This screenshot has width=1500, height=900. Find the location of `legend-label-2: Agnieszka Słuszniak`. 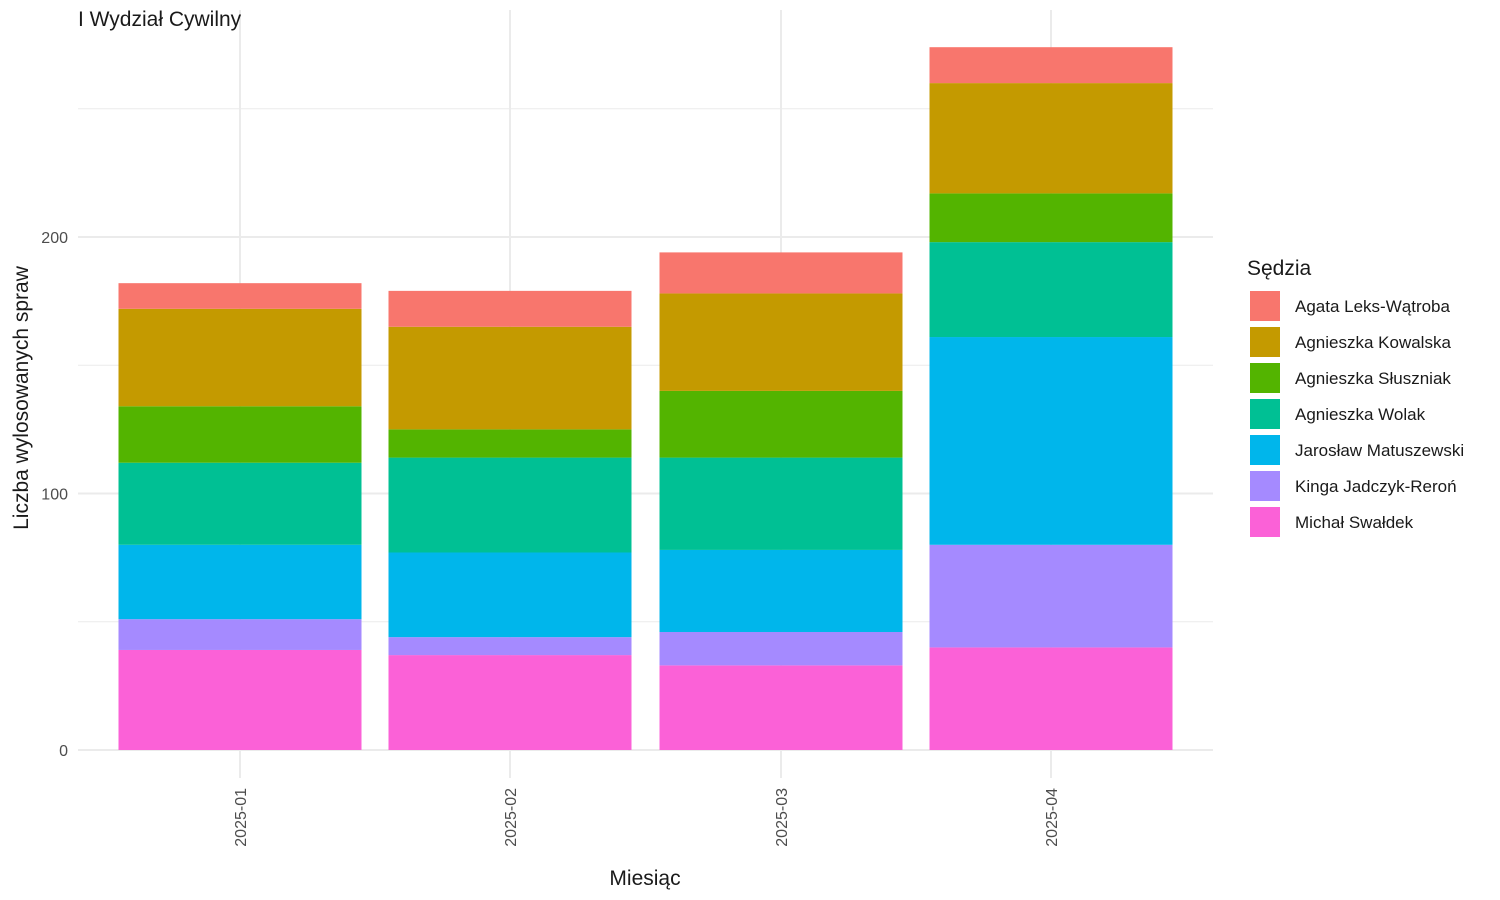

legend-label-2: Agnieszka Słuszniak is located at coordinates (1373, 378).